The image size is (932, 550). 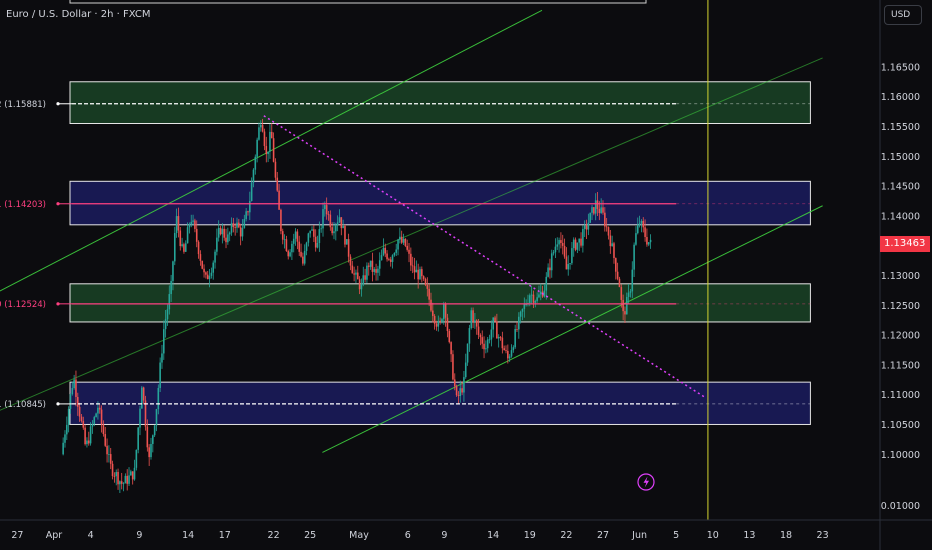 What do you see at coordinates (903, 15) in the screenshot?
I see `currency-selector: USD` at bounding box center [903, 15].